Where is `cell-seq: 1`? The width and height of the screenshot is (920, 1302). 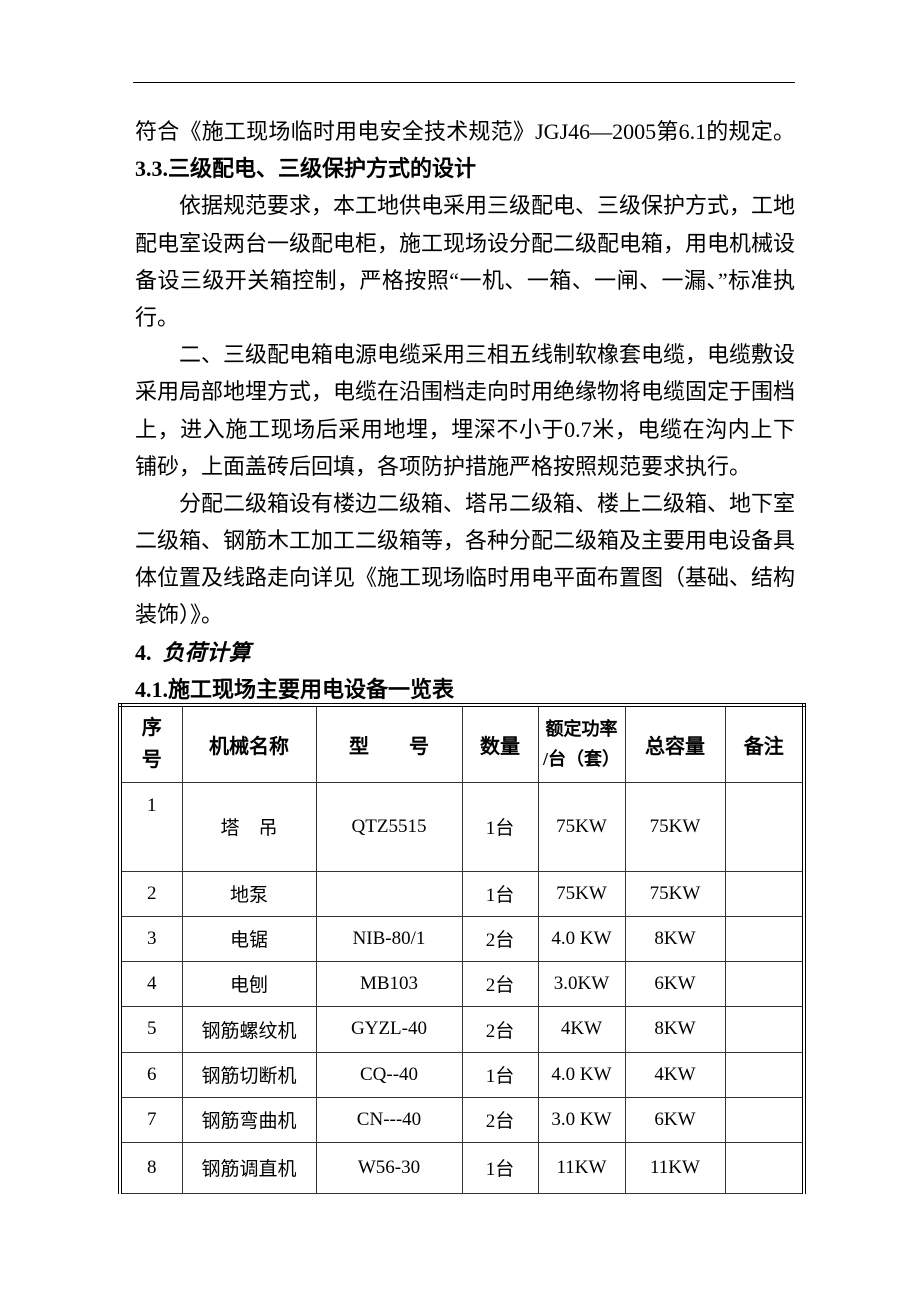 cell-seq: 1 is located at coordinates (151, 826).